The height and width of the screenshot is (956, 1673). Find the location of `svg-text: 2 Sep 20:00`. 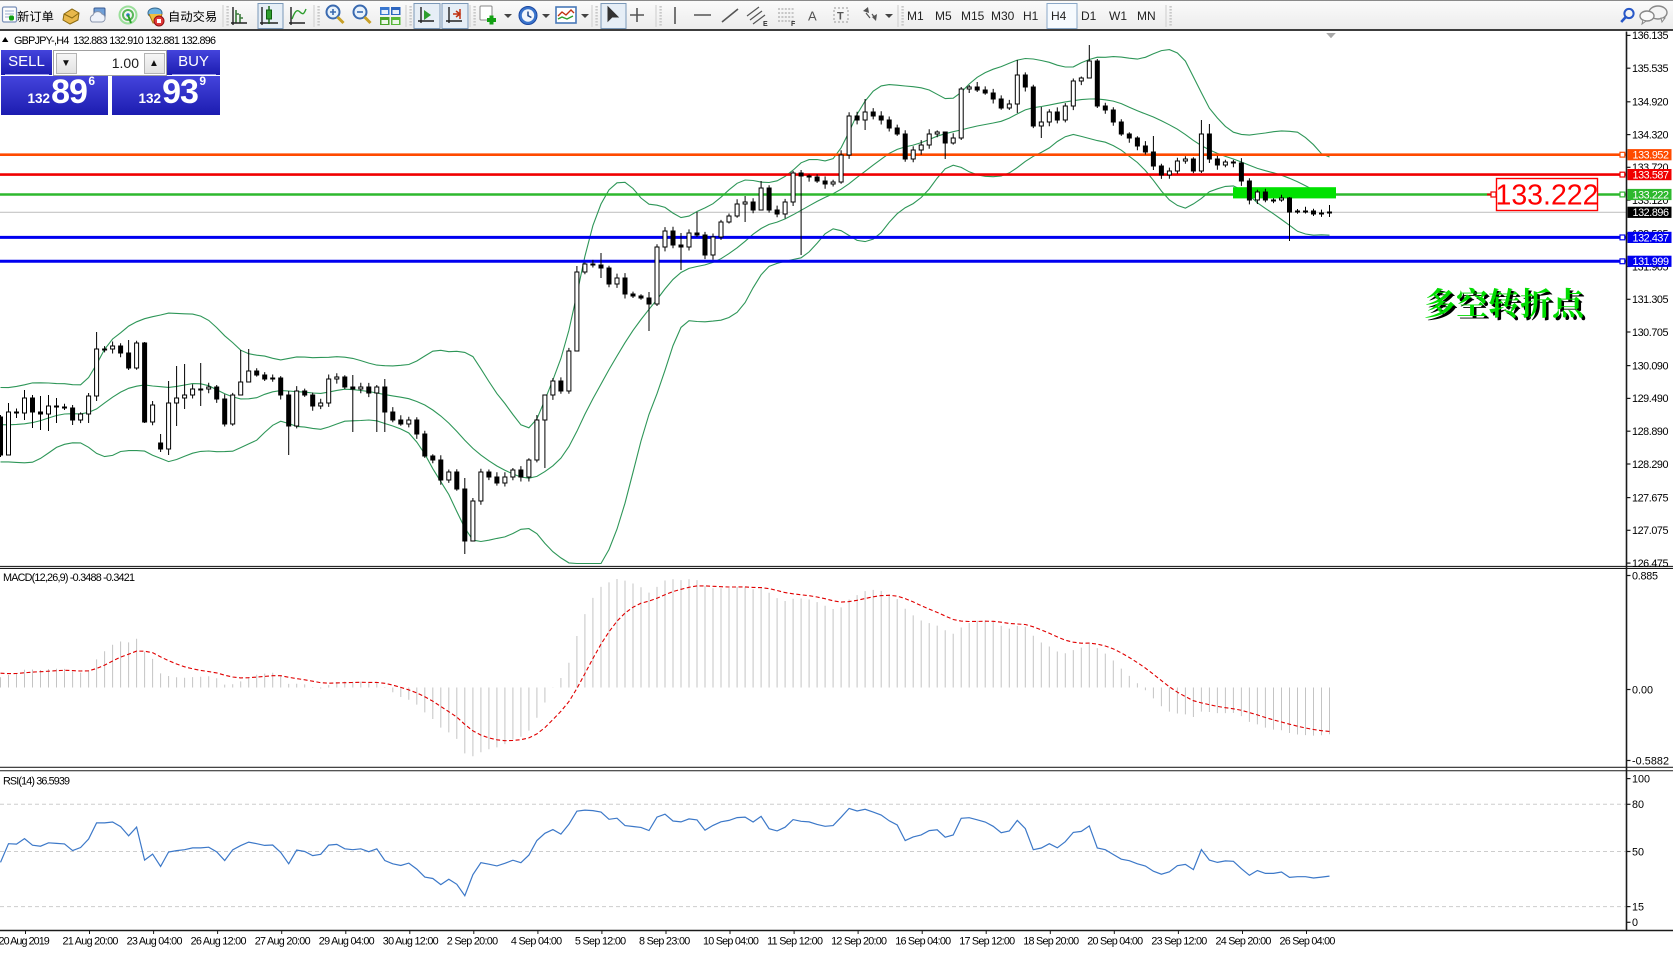

svg-text: 2 Sep 20:00 is located at coordinates (472, 942).